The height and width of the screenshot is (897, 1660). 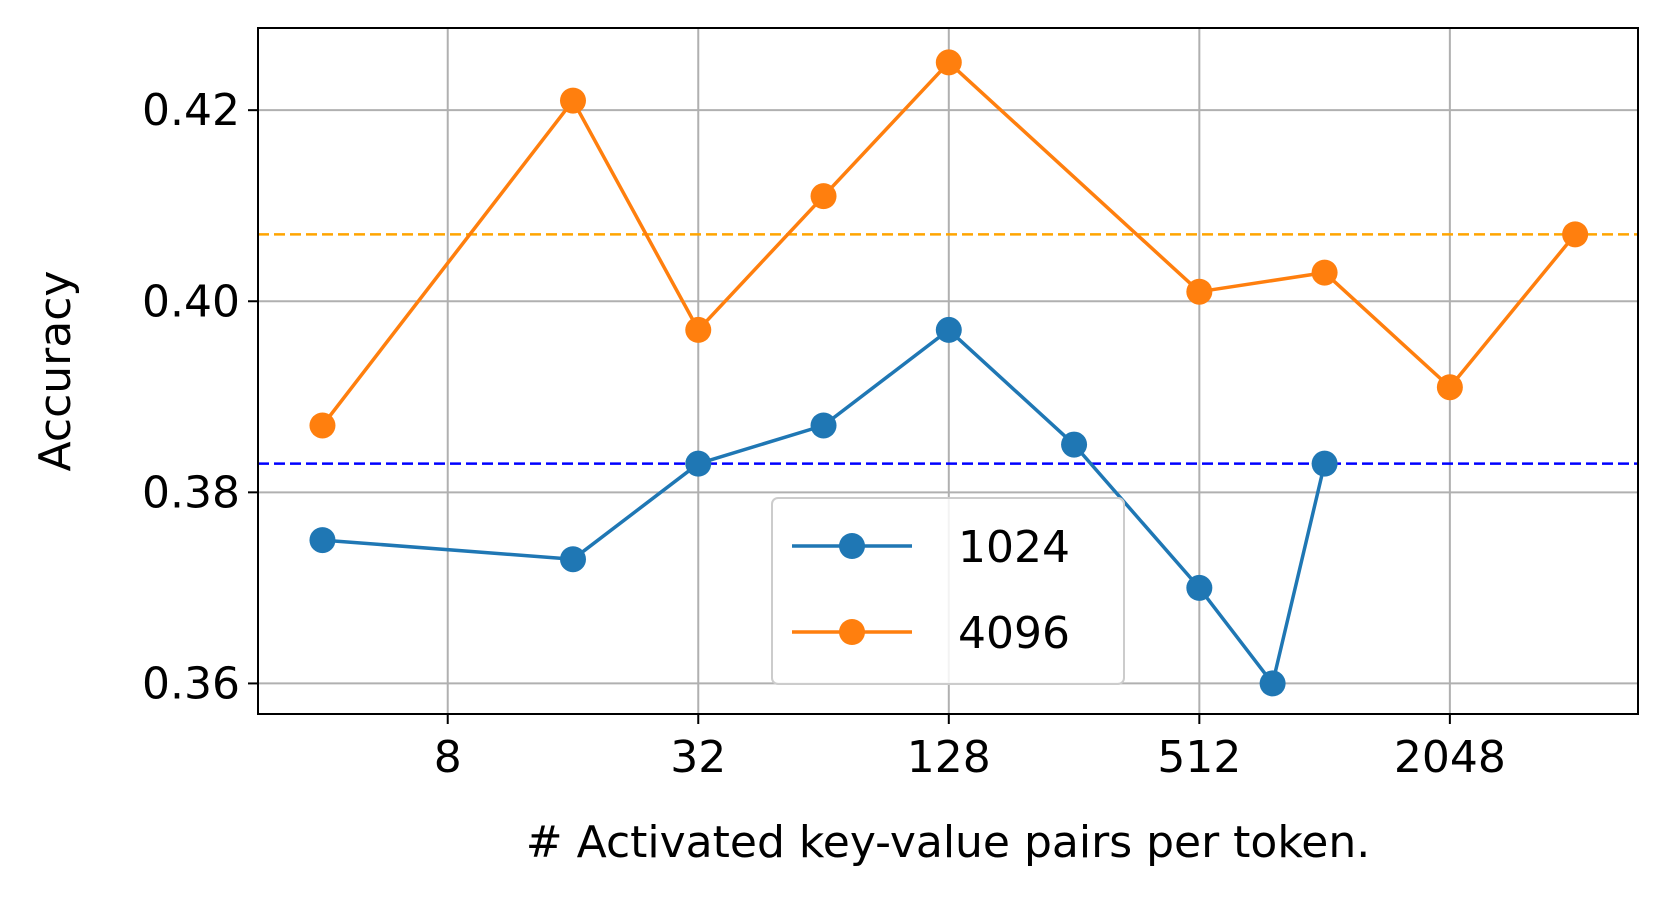 I want to click on x-tick-label: 8, so click(x=448, y=757).